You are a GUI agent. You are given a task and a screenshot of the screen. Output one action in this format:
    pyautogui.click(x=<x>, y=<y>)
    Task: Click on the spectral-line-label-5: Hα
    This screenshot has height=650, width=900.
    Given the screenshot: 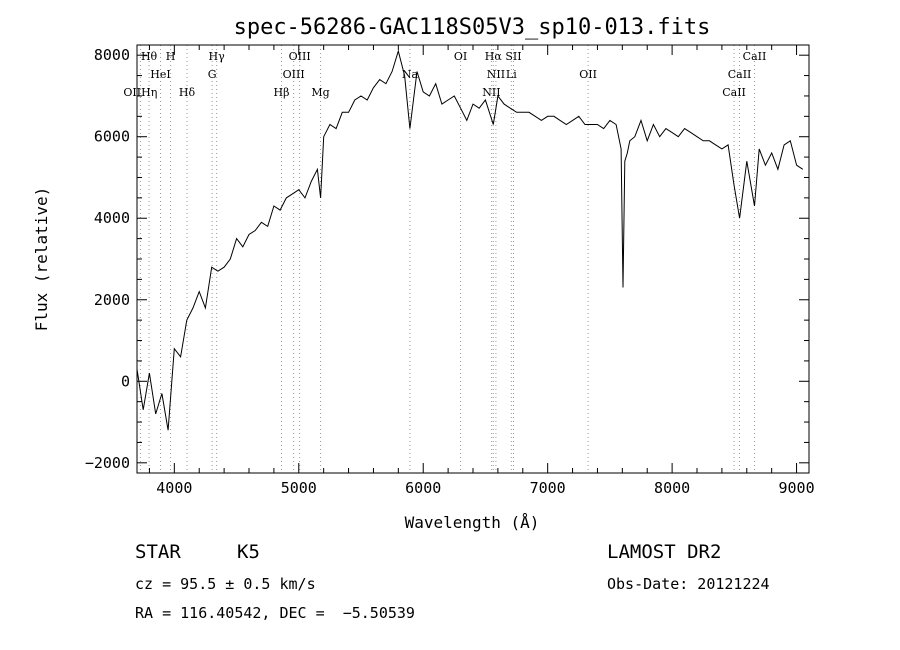 What is the action you would take?
    pyautogui.click(x=494, y=56)
    